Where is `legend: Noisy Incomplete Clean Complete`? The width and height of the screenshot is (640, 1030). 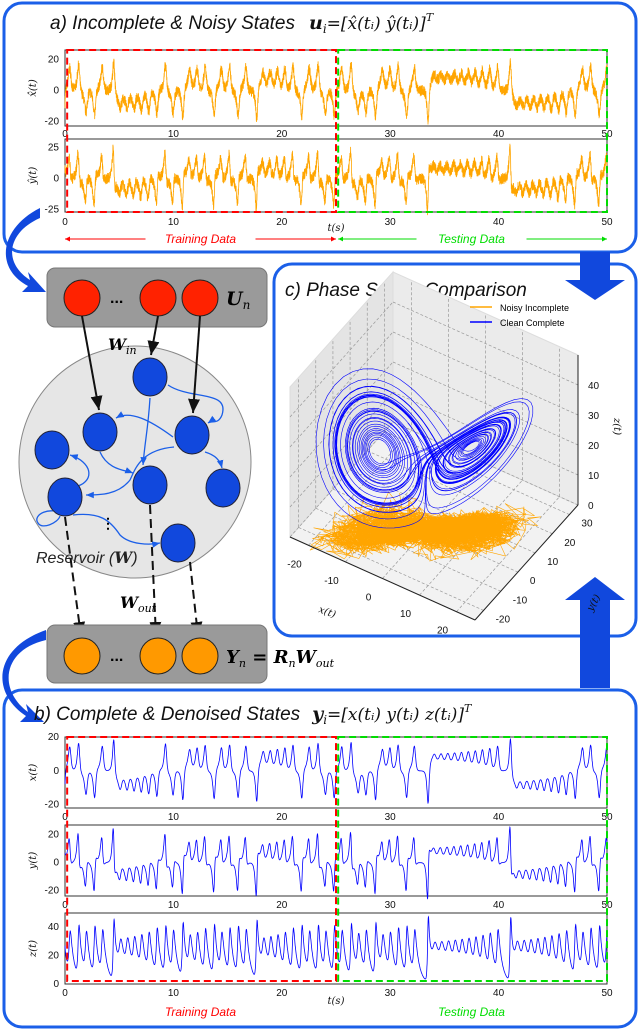
legend: Noisy Incomplete Clean Complete is located at coordinates (519, 315).